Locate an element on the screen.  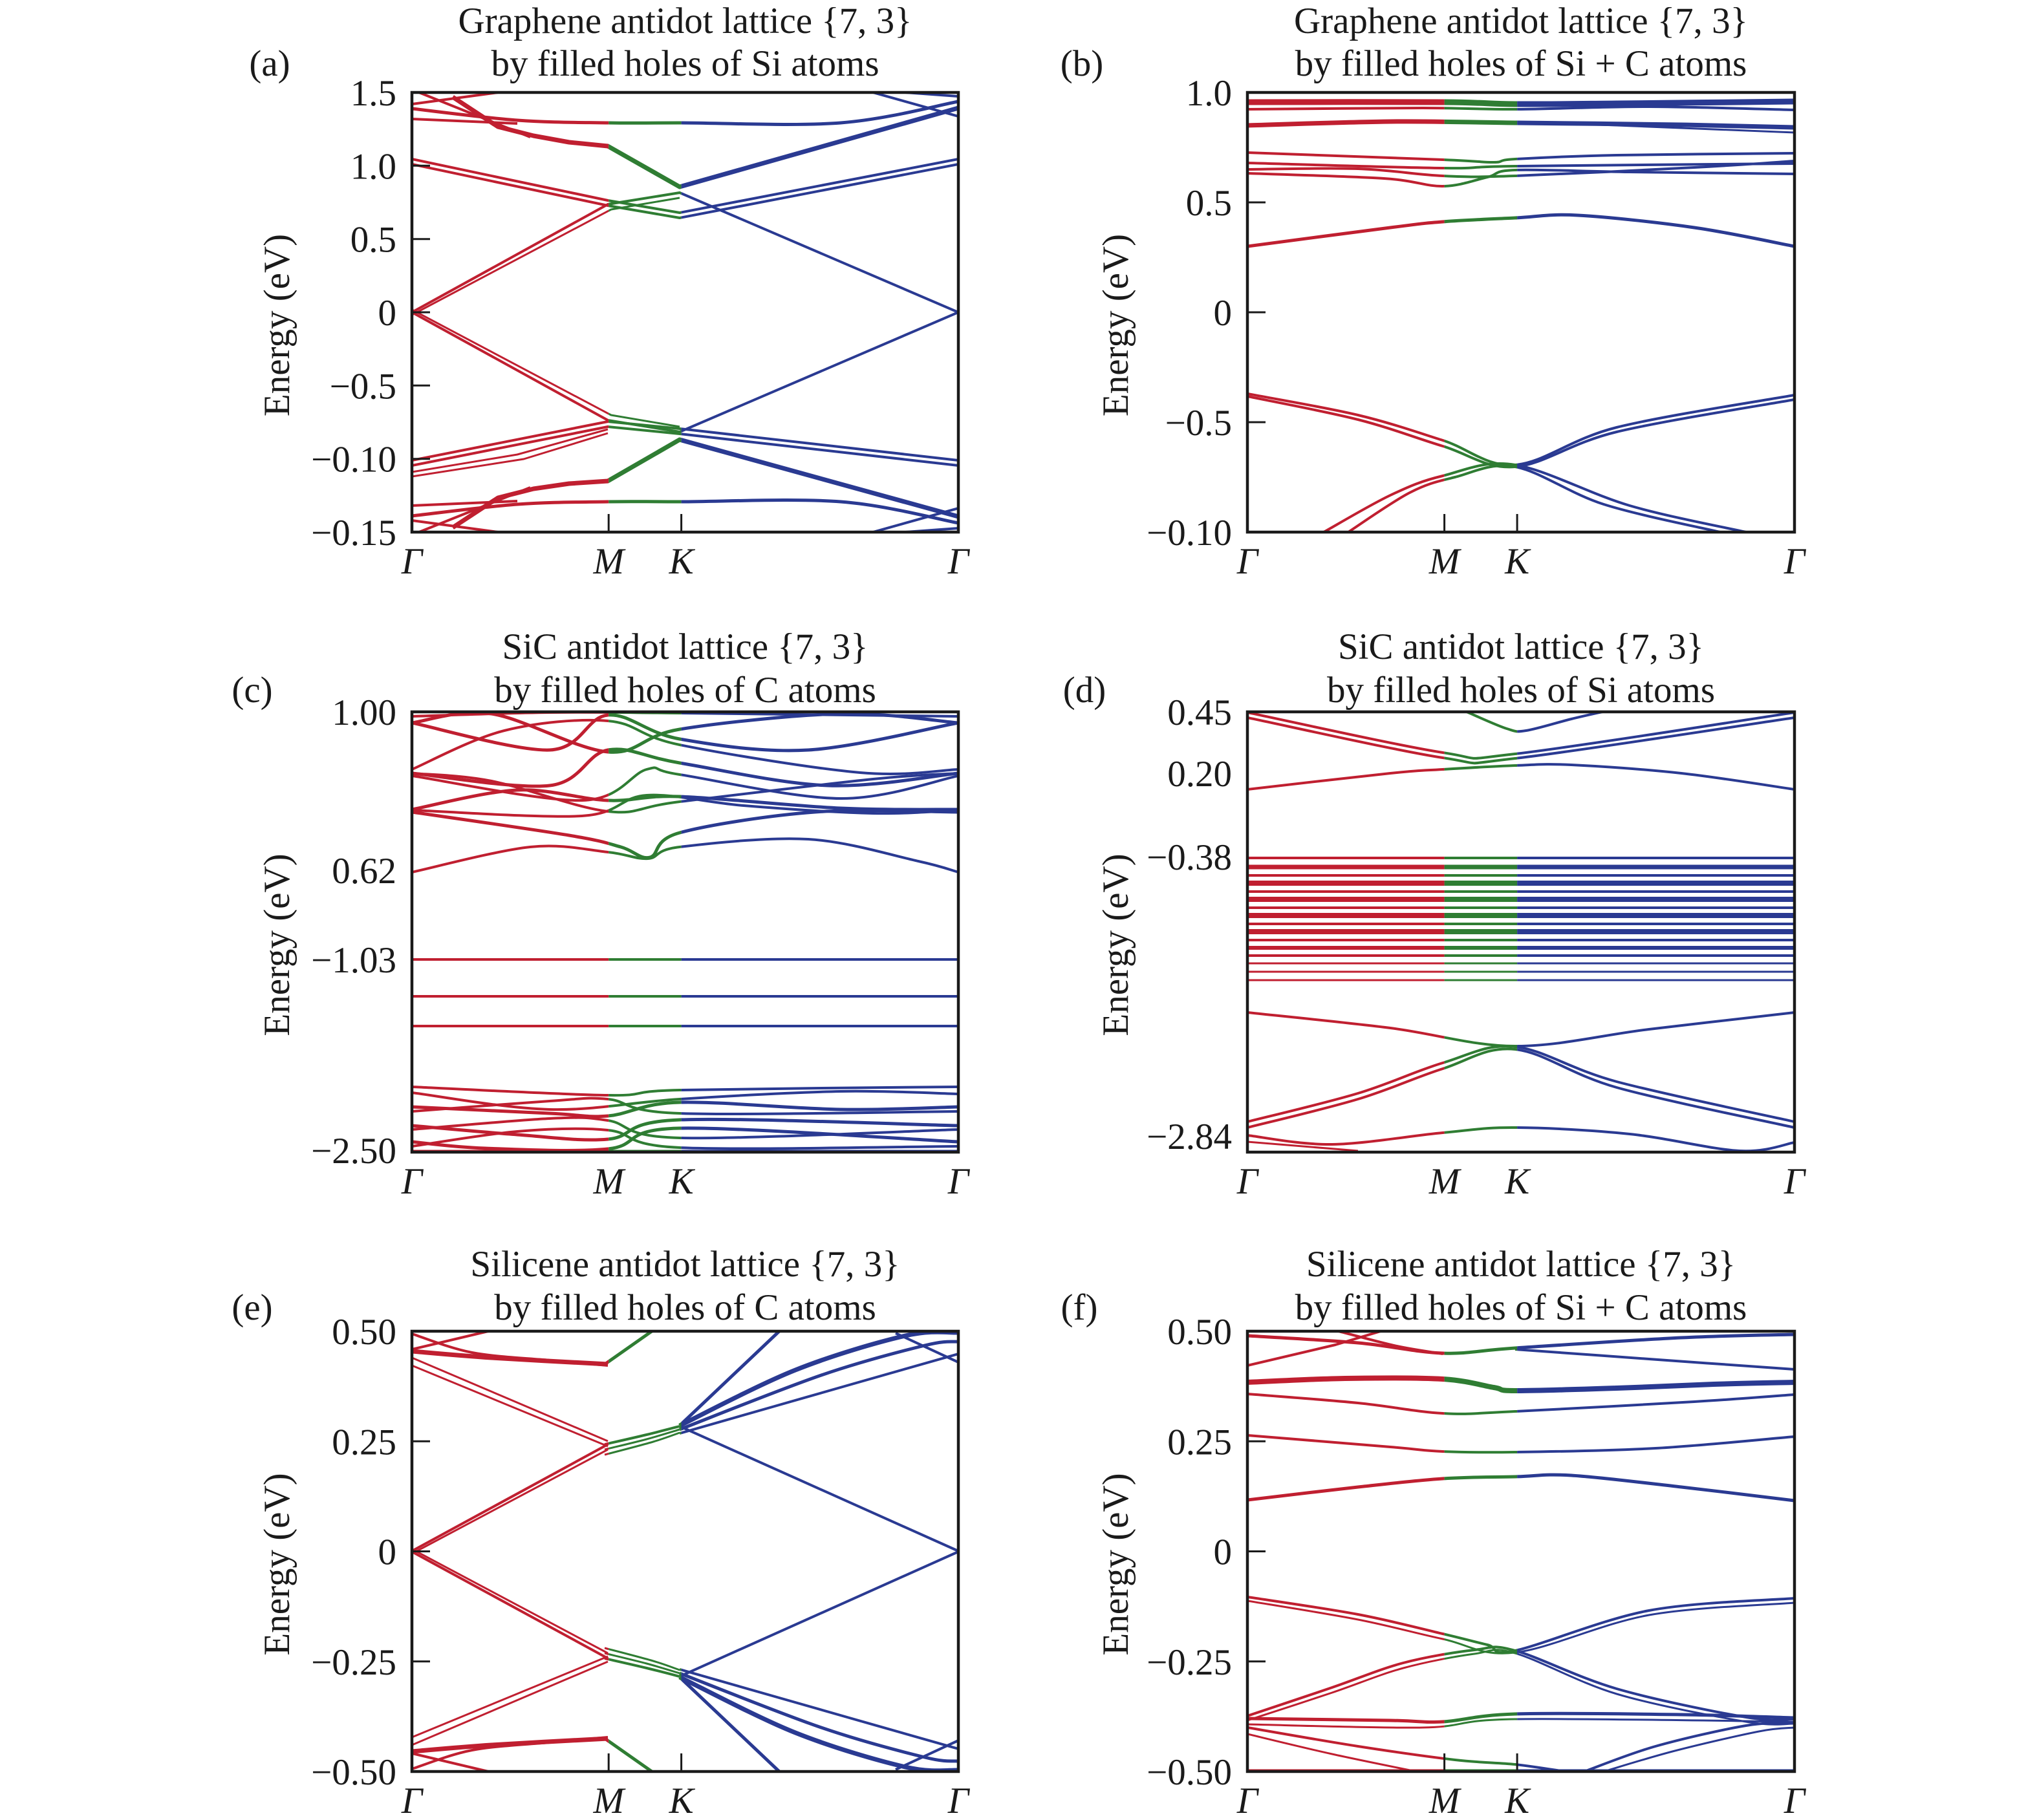
svg-text: (d) is located at coordinates (1084, 690).